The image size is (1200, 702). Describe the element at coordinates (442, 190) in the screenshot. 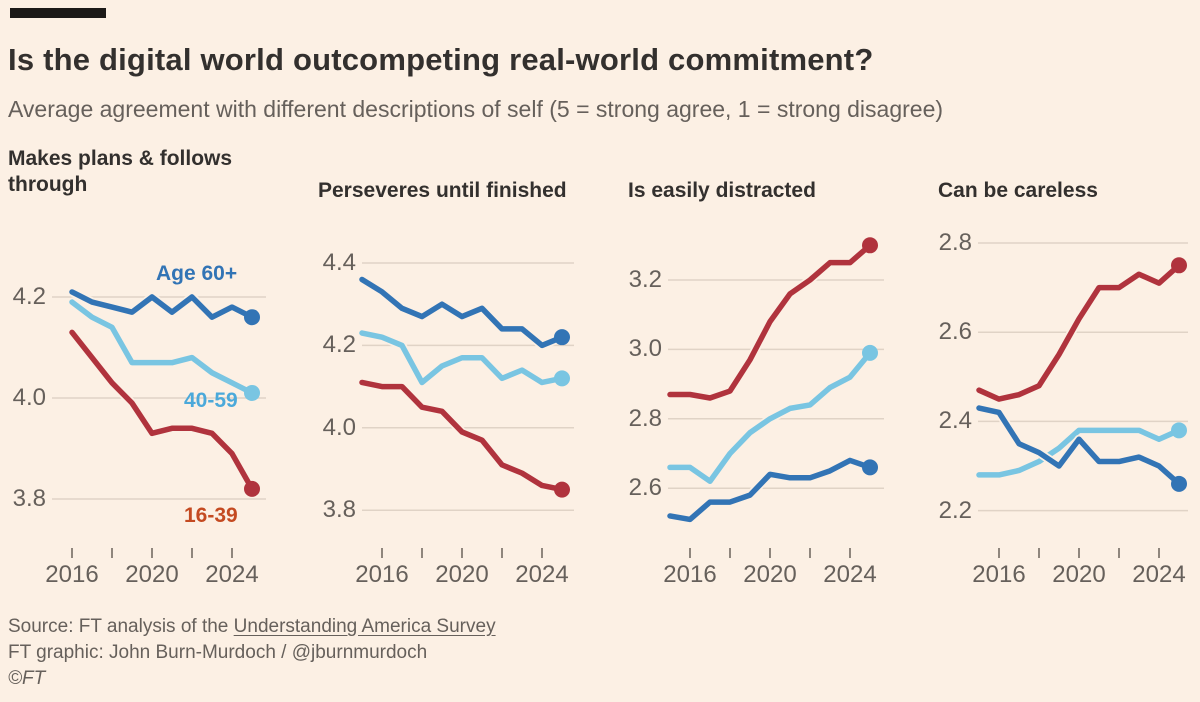

I see `panel-title: Perseveres until finished` at that location.